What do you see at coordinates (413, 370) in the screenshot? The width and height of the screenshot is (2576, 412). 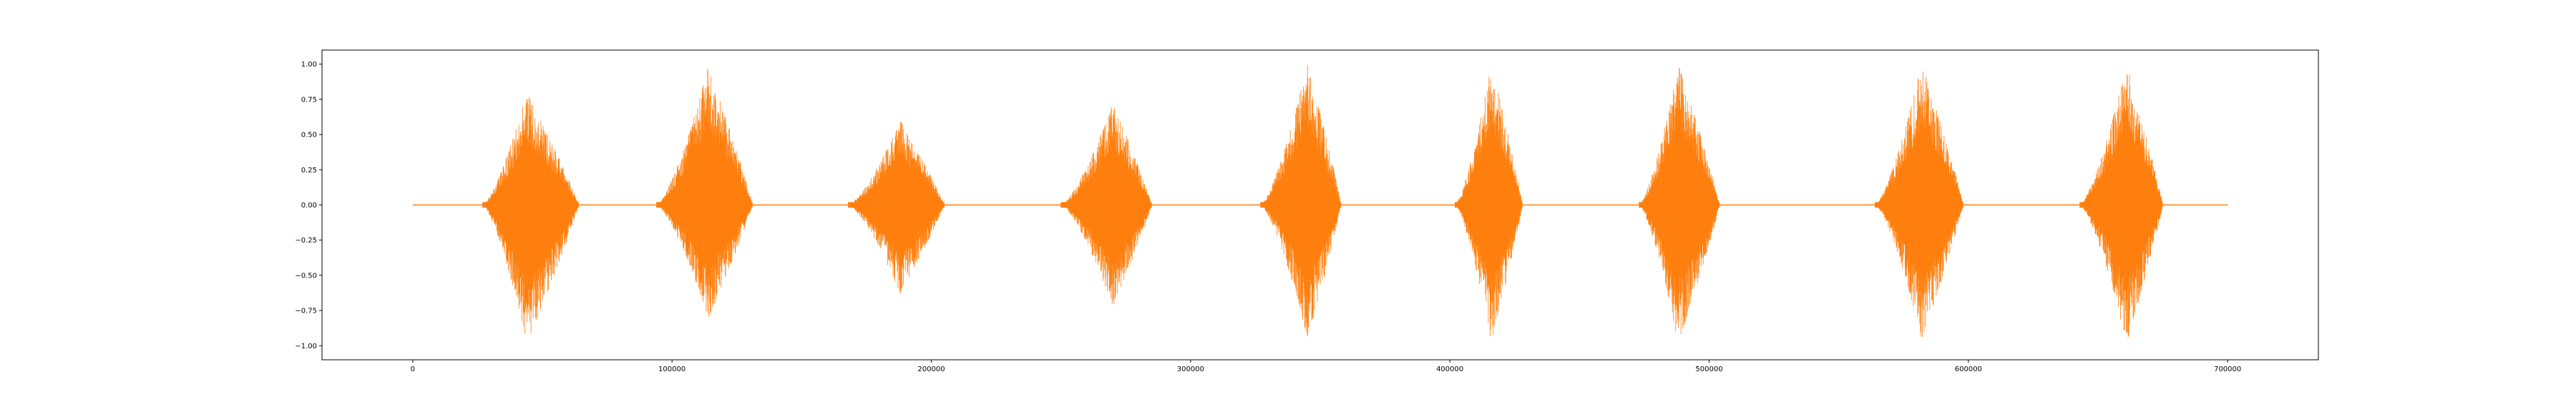 I see `x-tick-label: 0` at bounding box center [413, 370].